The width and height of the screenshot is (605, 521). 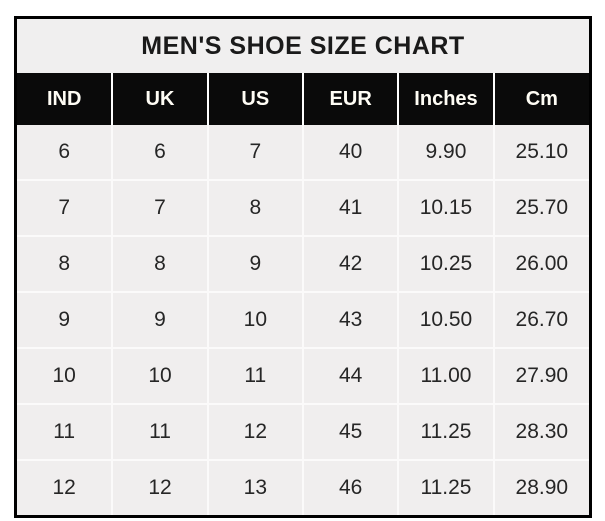 What do you see at coordinates (540, 99) in the screenshot?
I see `column-header-cm: Cm` at bounding box center [540, 99].